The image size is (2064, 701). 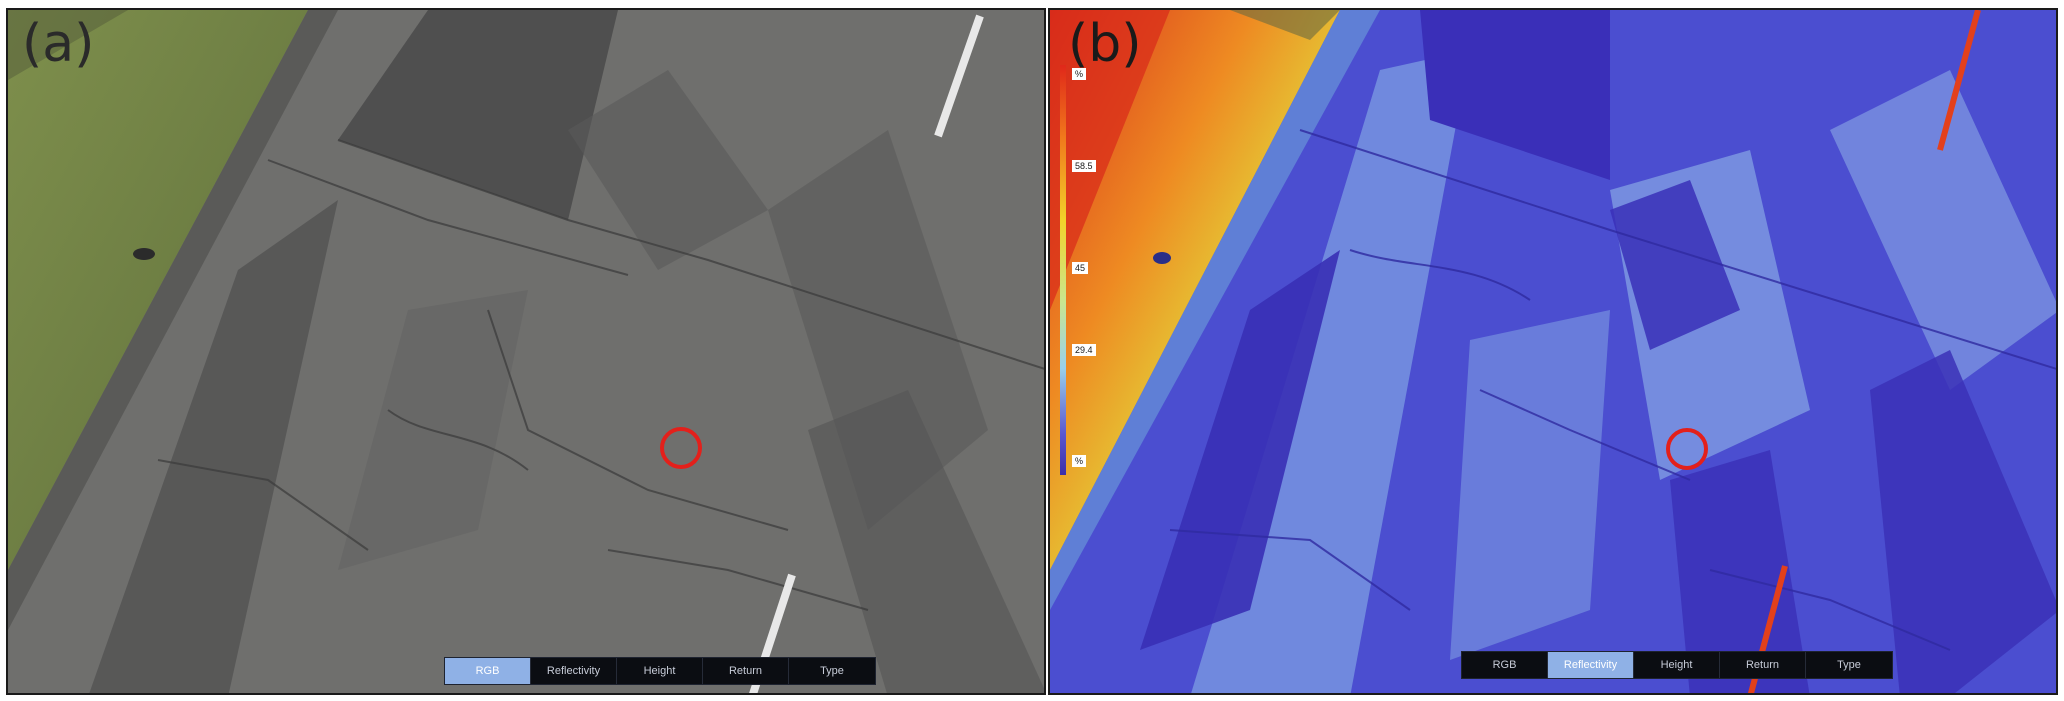 I want to click on colorbar-tick-label: 45, so click(x=1080, y=268).